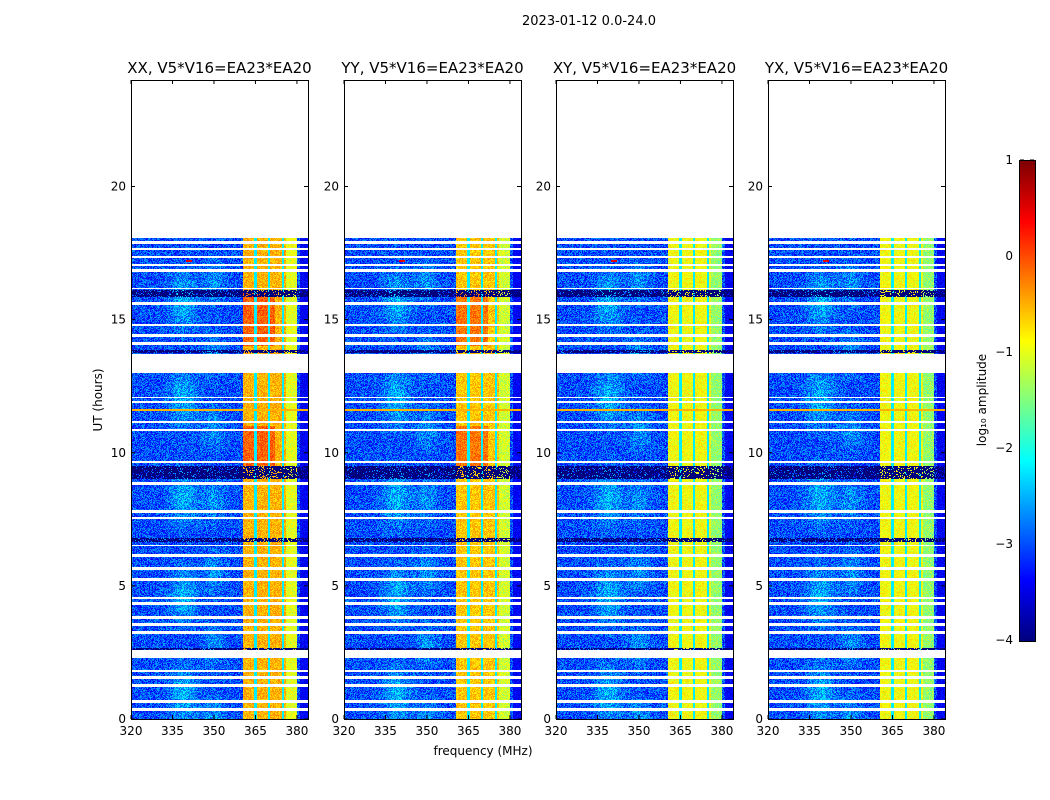  Describe the element at coordinates (1004, 544) in the screenshot. I see `colorbar-tick-label: −3` at that location.